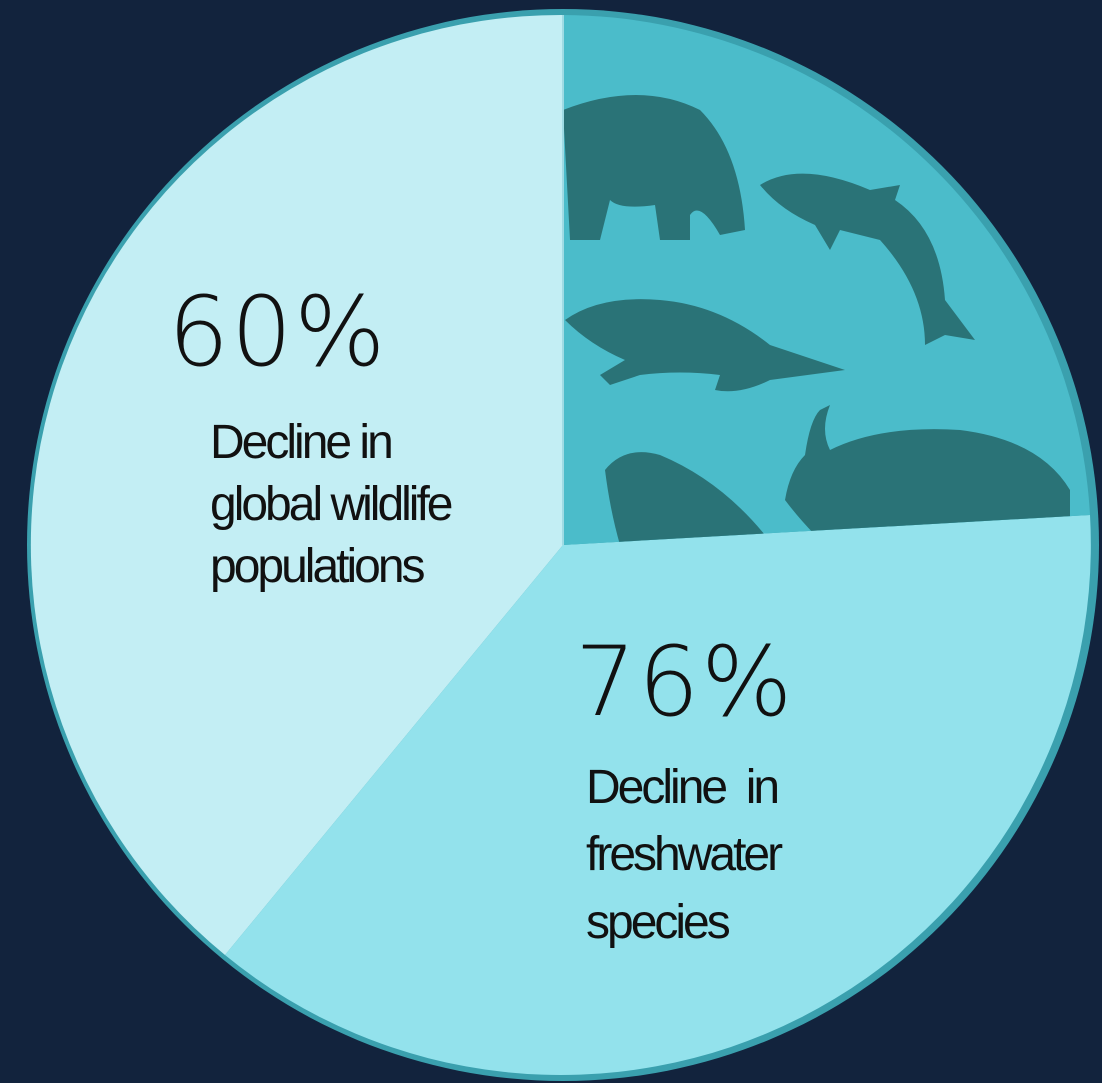 This screenshot has width=1102, height=1083. I want to click on figure-value: 76%, so click(684, 682).